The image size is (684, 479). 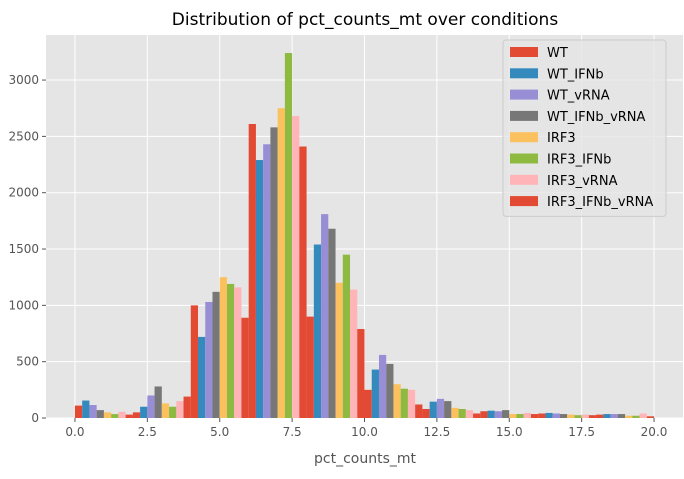 I want to click on x-tick-label: 5.0, so click(x=219, y=432).